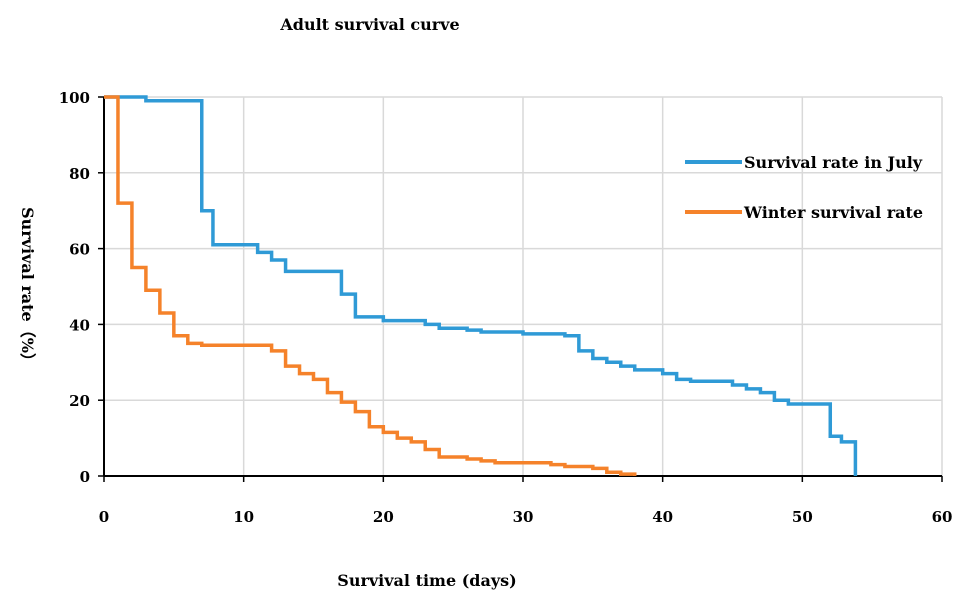 This screenshot has height=590, width=974. What do you see at coordinates (79, 250) in the screenshot?
I see `y-tick-label-60: 60` at bounding box center [79, 250].